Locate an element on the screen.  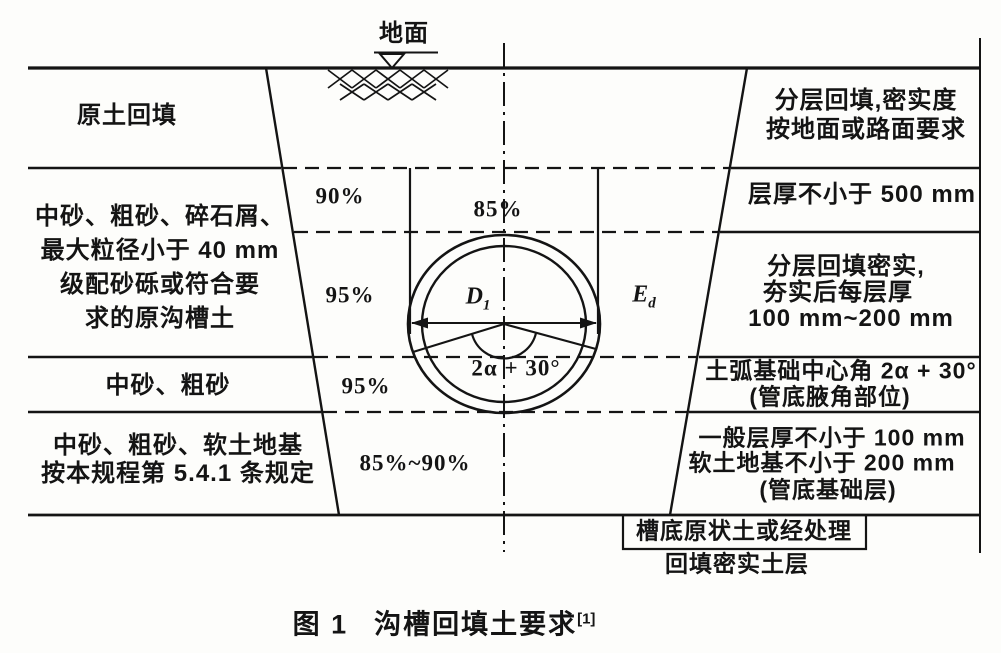
compaction-upper-zone: 90% is located at coordinates (340, 196).